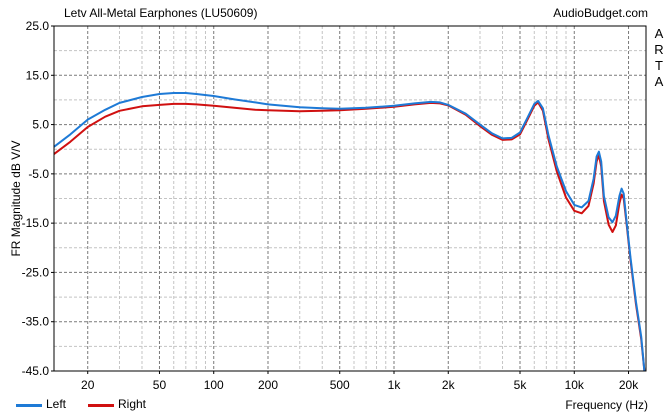 The height and width of the screenshot is (420, 671). Describe the element at coordinates (395, 385) in the screenshot. I see `x-tick-label: 1k` at that location.